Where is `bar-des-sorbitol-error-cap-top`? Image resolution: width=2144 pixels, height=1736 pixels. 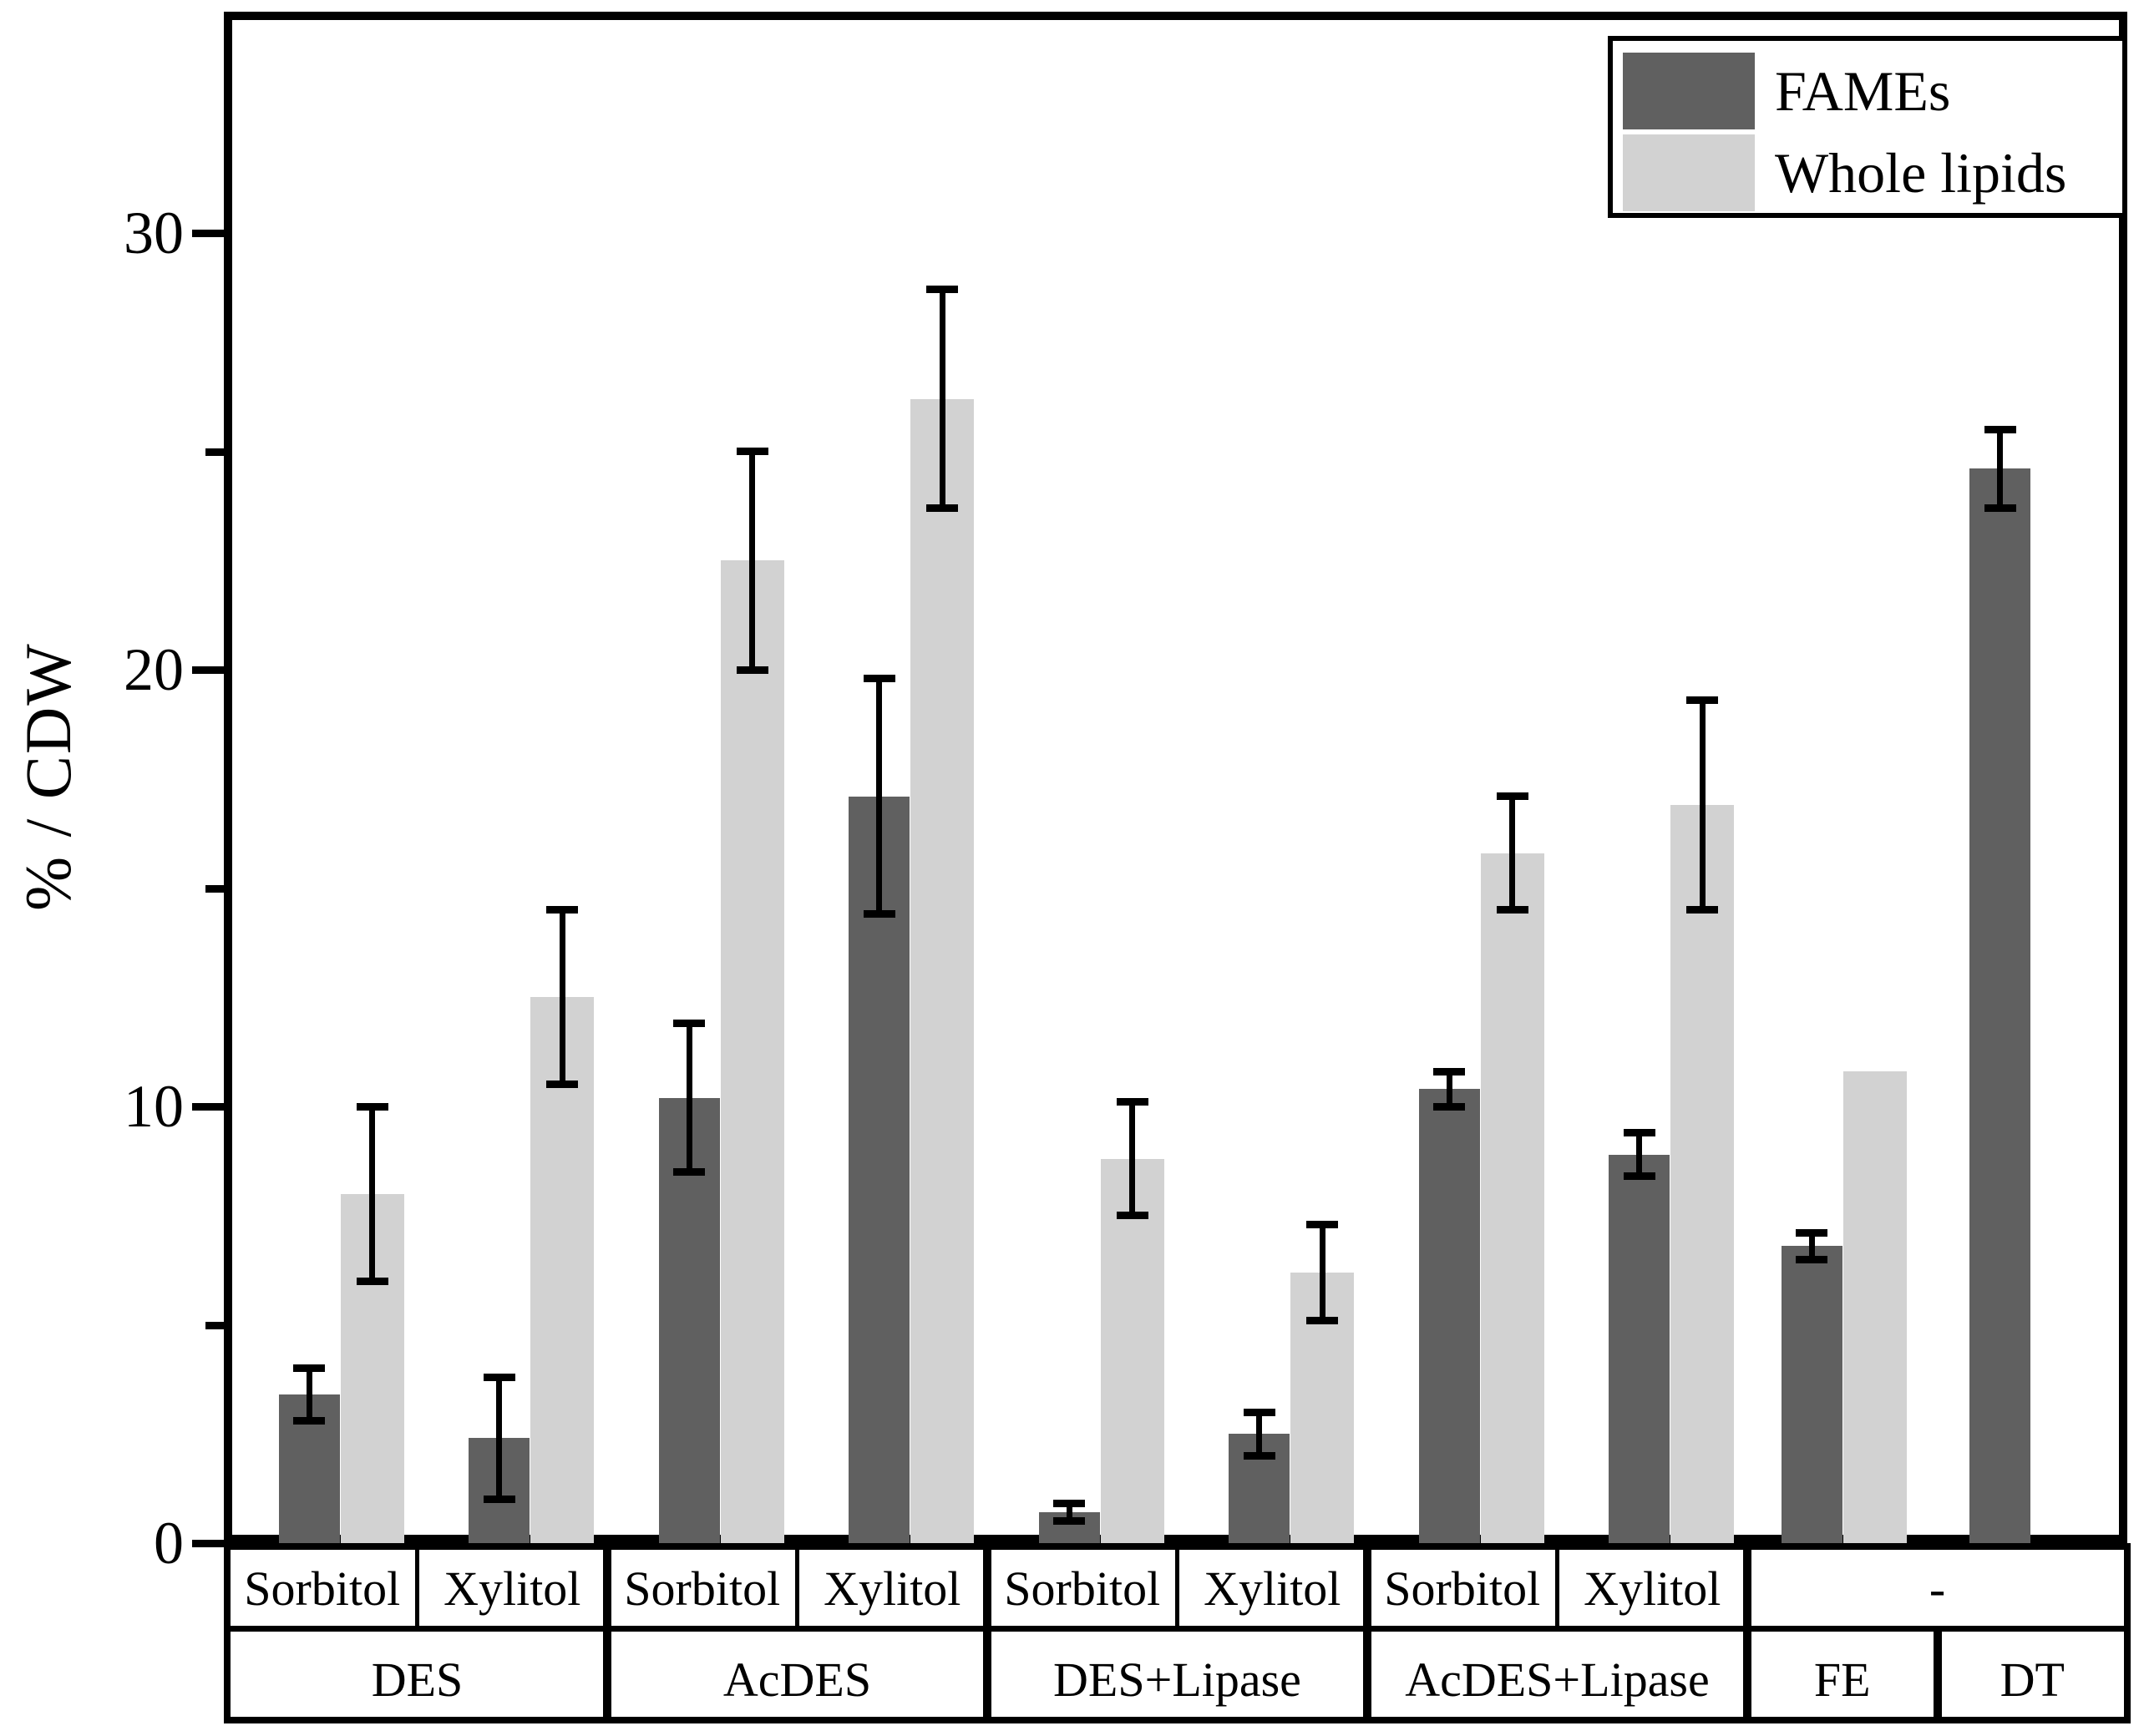
bar-des-sorbitol-error-cap-top is located at coordinates (309, 1368).